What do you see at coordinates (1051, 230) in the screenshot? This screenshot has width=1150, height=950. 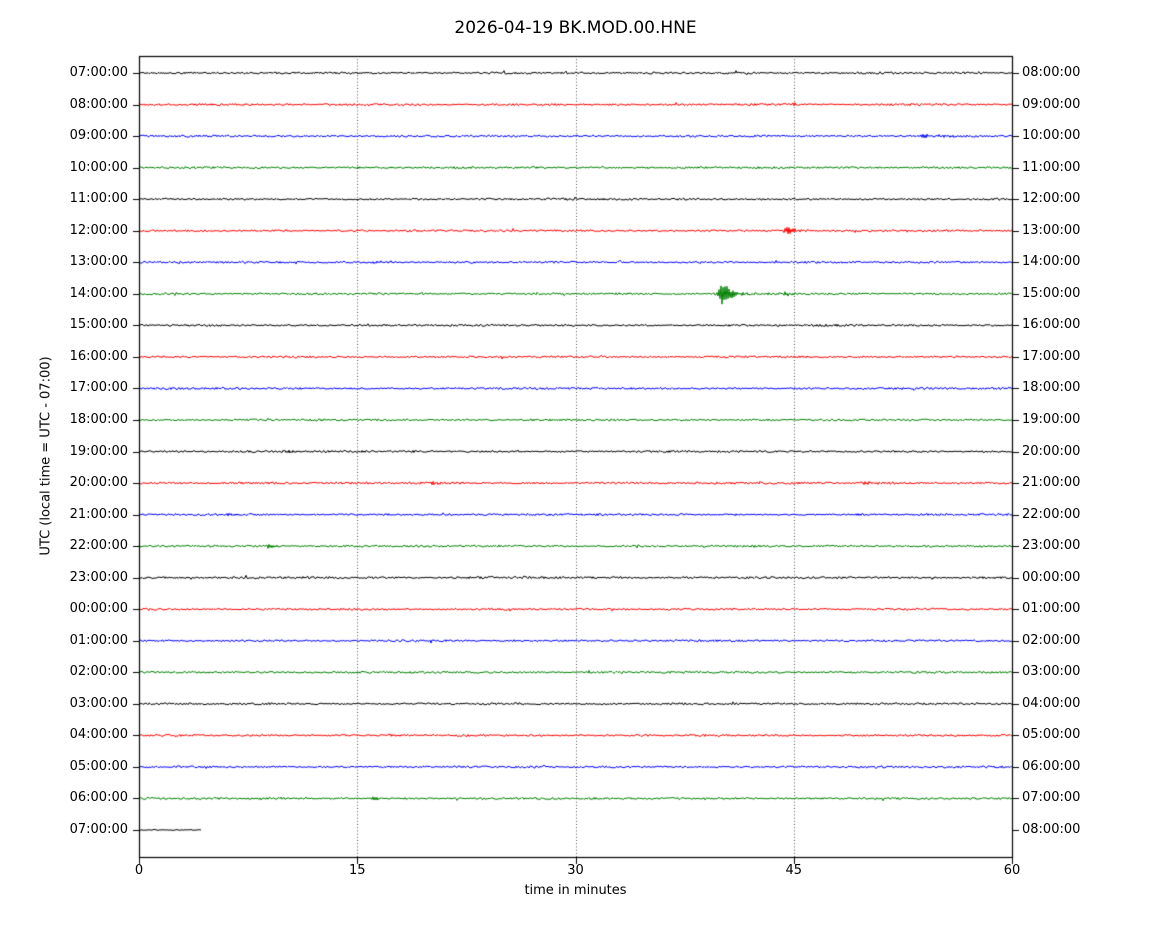 I see `row-utc-end-label: 13:00:00` at bounding box center [1051, 230].